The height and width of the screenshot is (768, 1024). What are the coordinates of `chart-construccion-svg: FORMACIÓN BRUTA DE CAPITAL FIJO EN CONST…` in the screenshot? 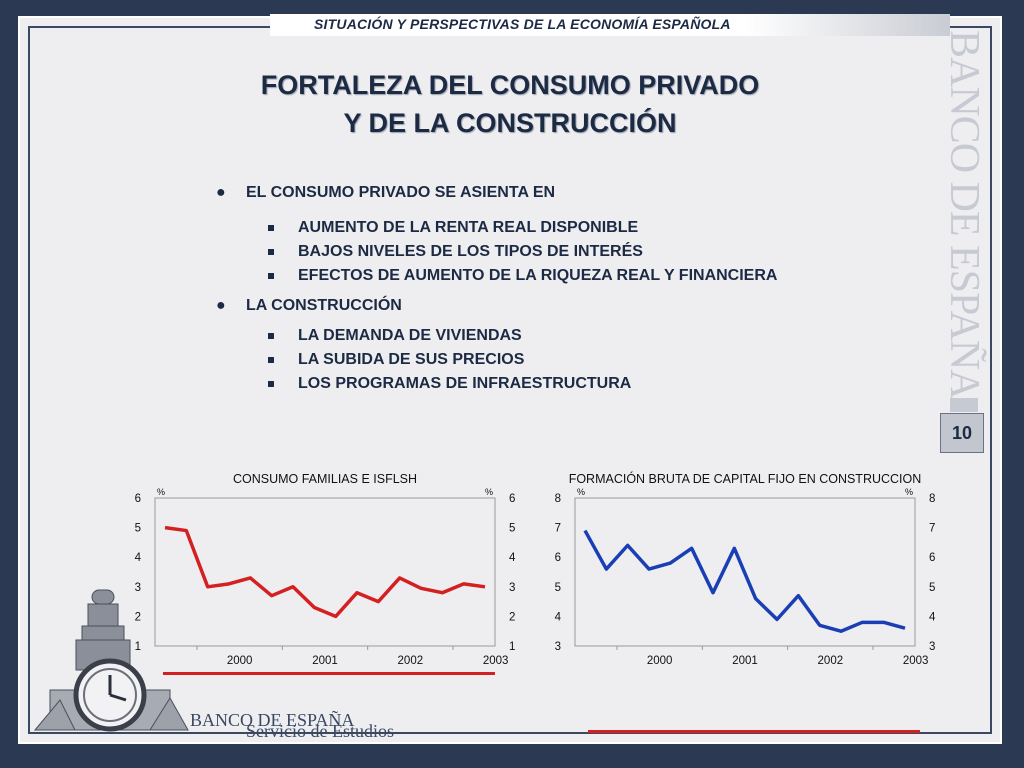 It's located at (745, 569).